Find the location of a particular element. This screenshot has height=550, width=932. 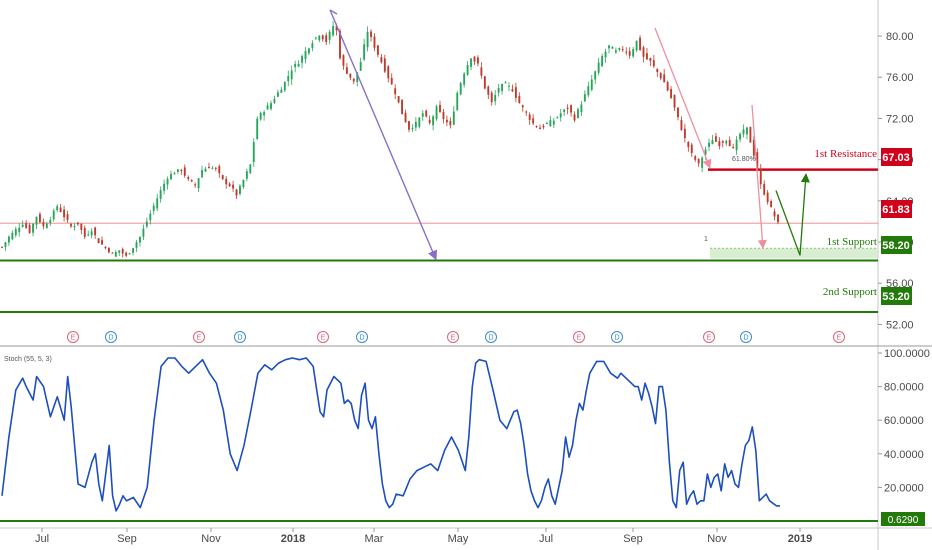

time-tick-label: Sep is located at coordinates (127, 539).